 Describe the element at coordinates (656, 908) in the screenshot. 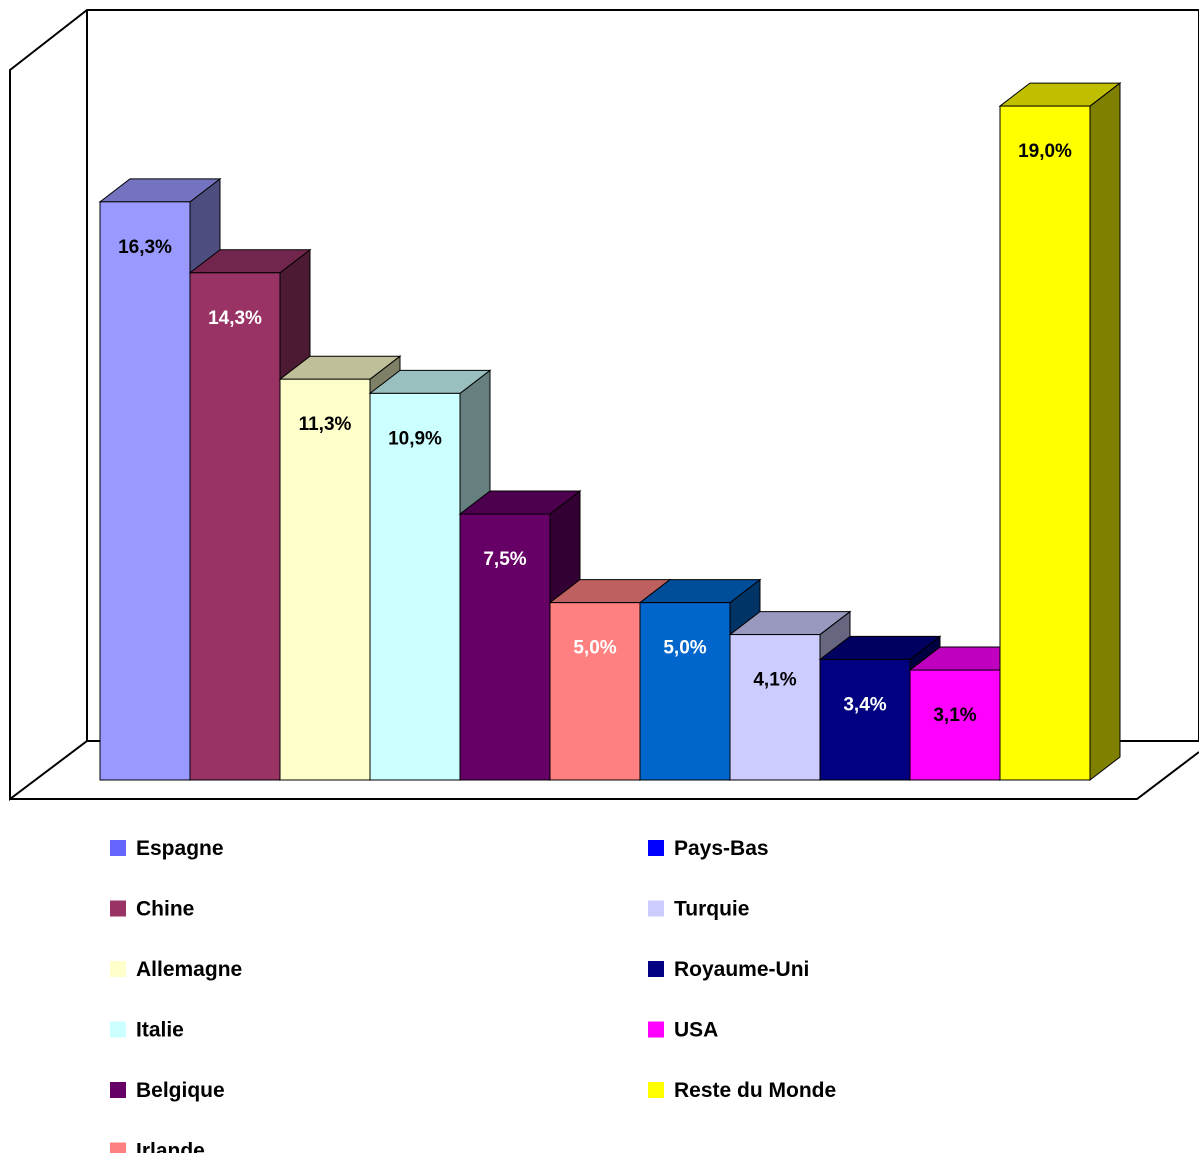

I see `legend-swatch-turquie` at that location.